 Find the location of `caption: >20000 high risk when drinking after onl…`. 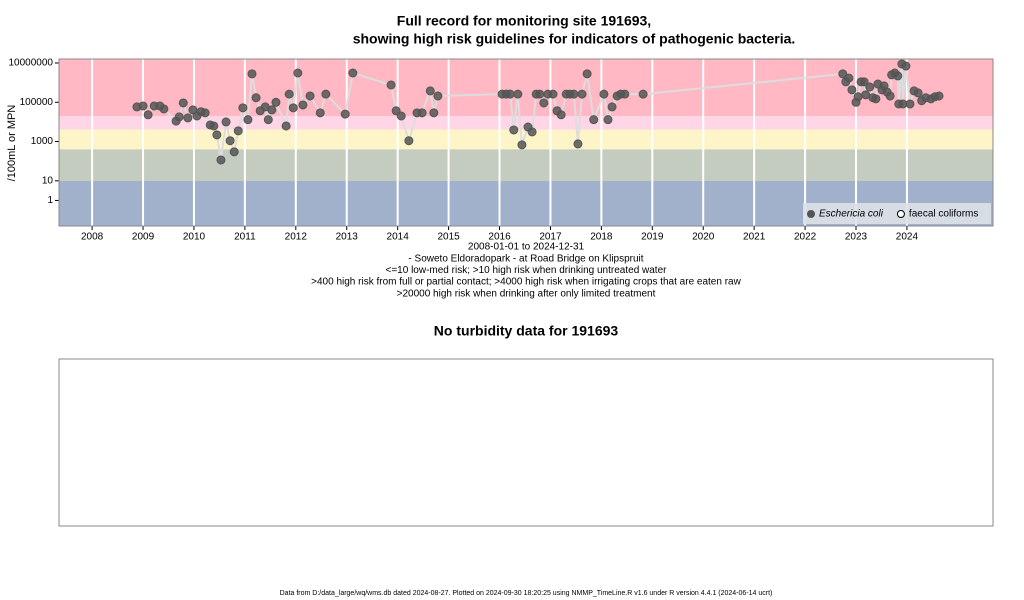

caption: >20000 high risk when drinking after onl… is located at coordinates (526, 293).